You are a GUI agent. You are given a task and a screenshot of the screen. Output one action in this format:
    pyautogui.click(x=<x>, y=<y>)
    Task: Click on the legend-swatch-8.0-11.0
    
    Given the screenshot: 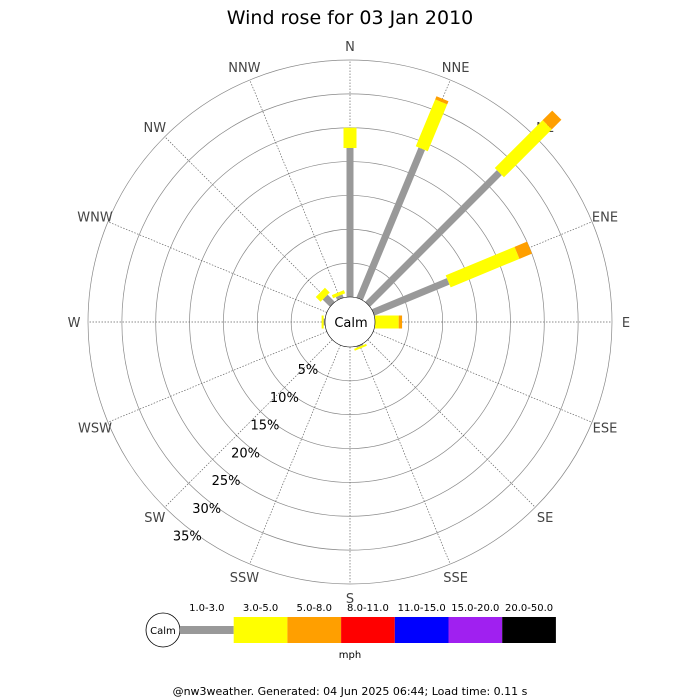 What is the action you would take?
    pyautogui.click(x=368, y=630)
    